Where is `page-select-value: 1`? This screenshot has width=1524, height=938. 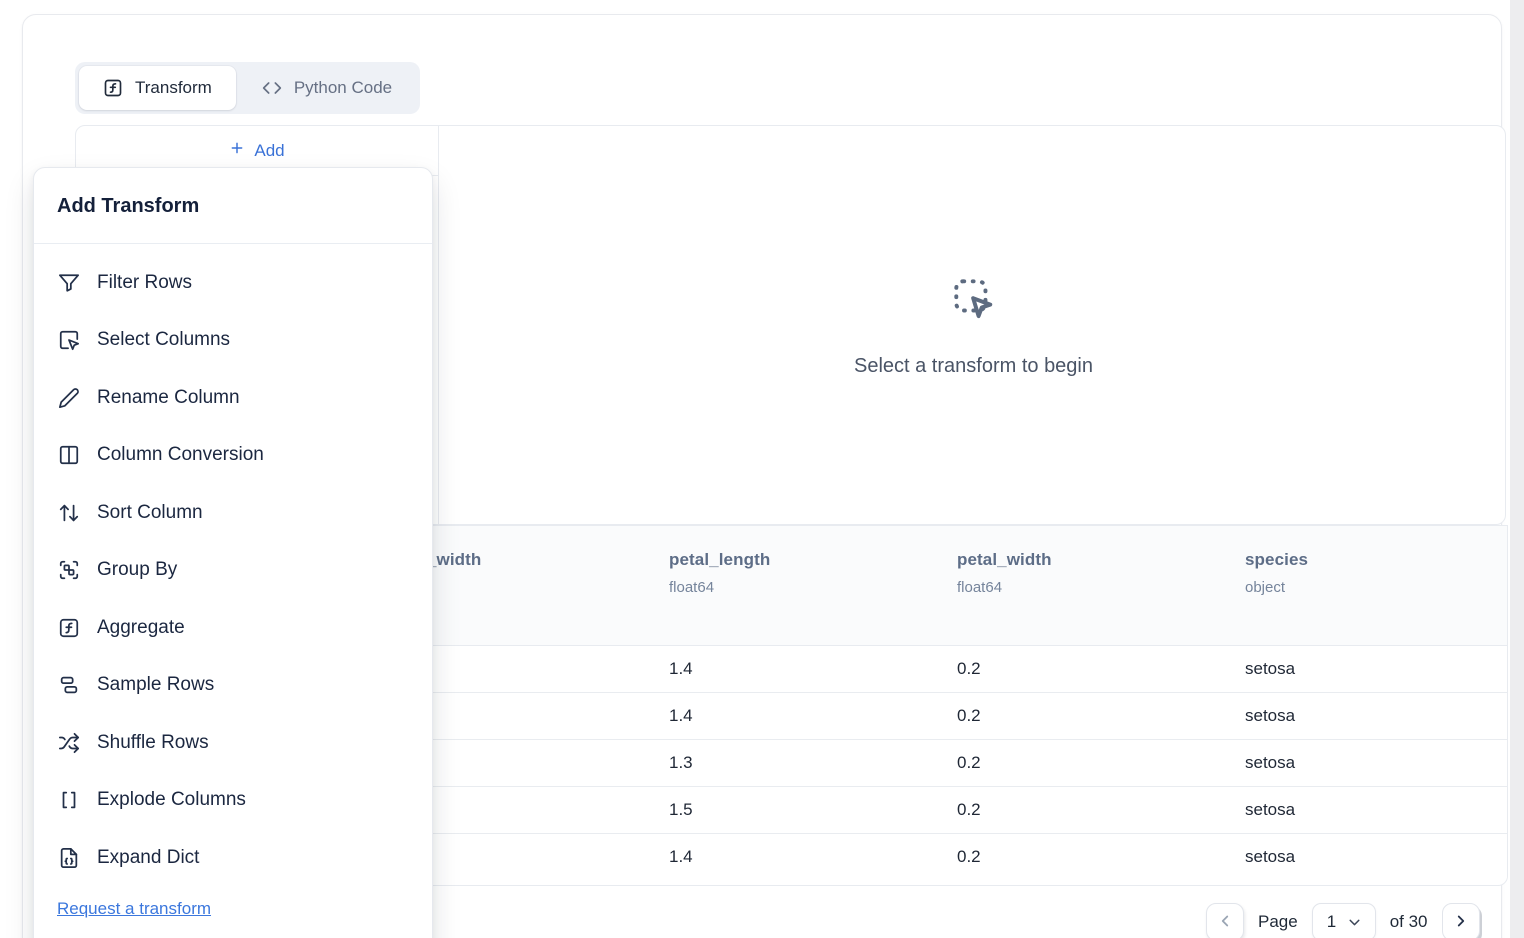
page-select-value: 1 is located at coordinates (1331, 921).